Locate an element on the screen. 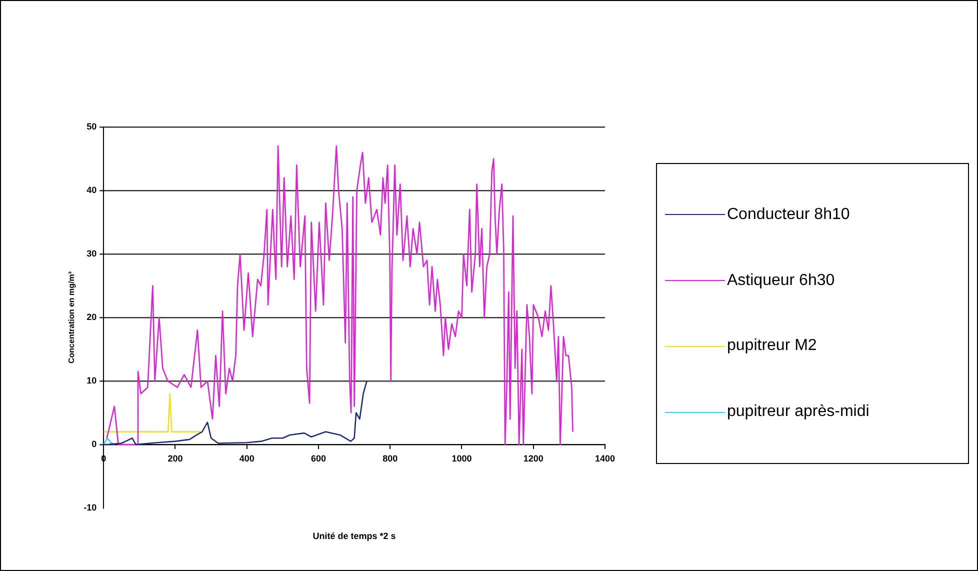 This screenshot has height=571, width=978. y-tick-label: 10 is located at coordinates (91, 380).